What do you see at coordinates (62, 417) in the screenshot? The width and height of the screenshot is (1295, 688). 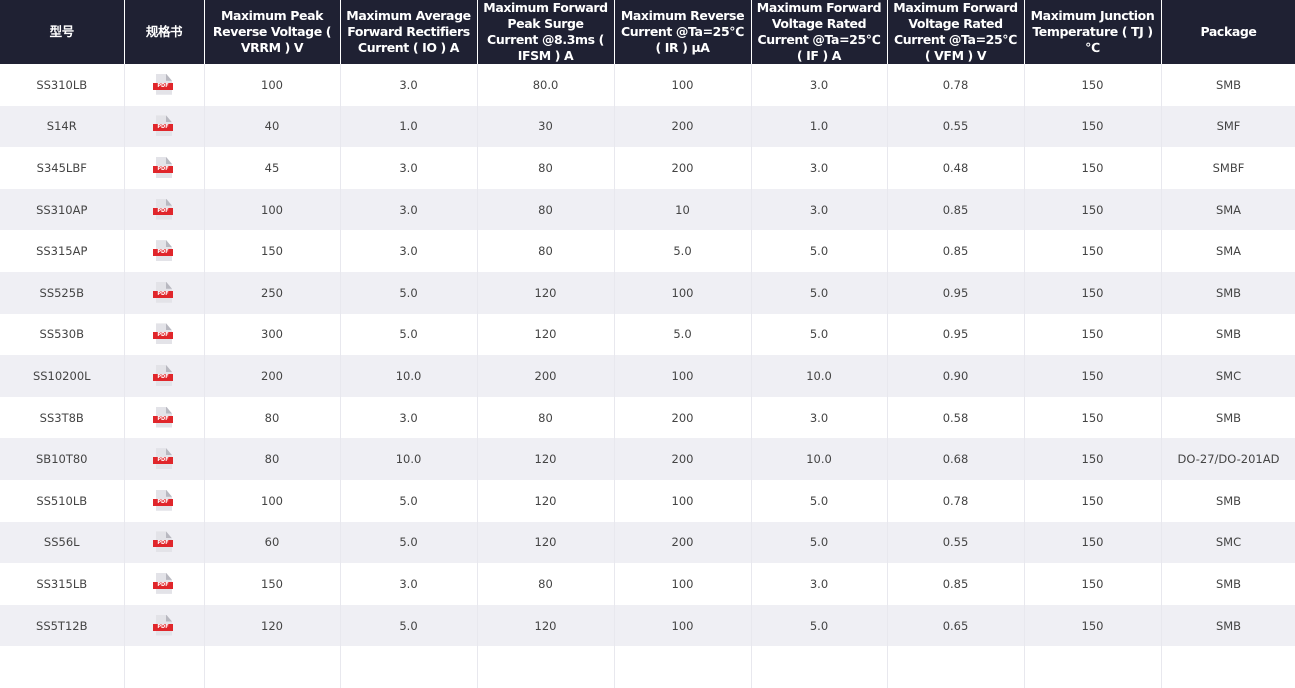 I see `cell-model: SS3T8B` at bounding box center [62, 417].